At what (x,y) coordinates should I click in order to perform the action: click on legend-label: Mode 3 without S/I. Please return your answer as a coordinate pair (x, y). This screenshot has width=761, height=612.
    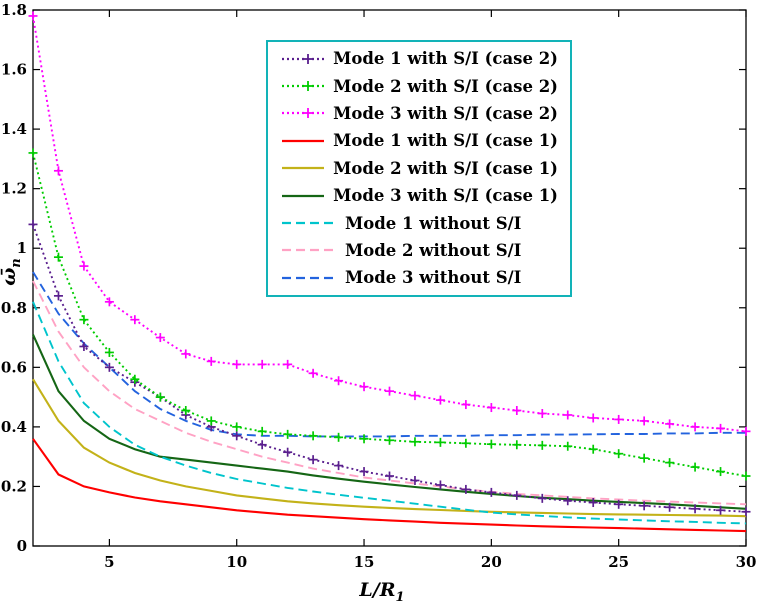
    Looking at the image, I should click on (433, 278).